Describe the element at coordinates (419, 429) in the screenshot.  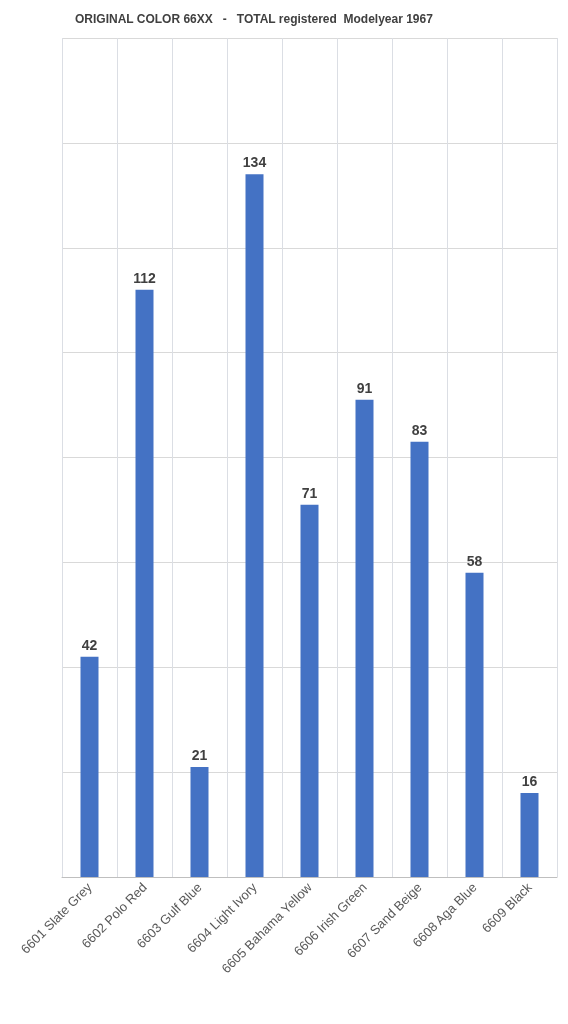
I see `data-label: 83` at that location.